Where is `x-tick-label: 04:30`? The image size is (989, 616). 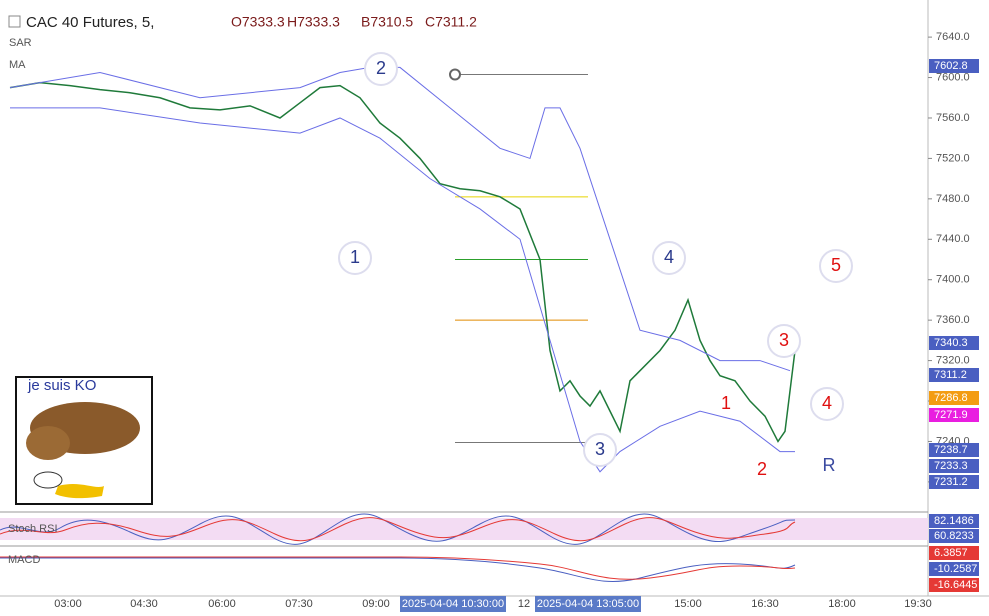 x-tick-label: 04:30 is located at coordinates (144, 604).